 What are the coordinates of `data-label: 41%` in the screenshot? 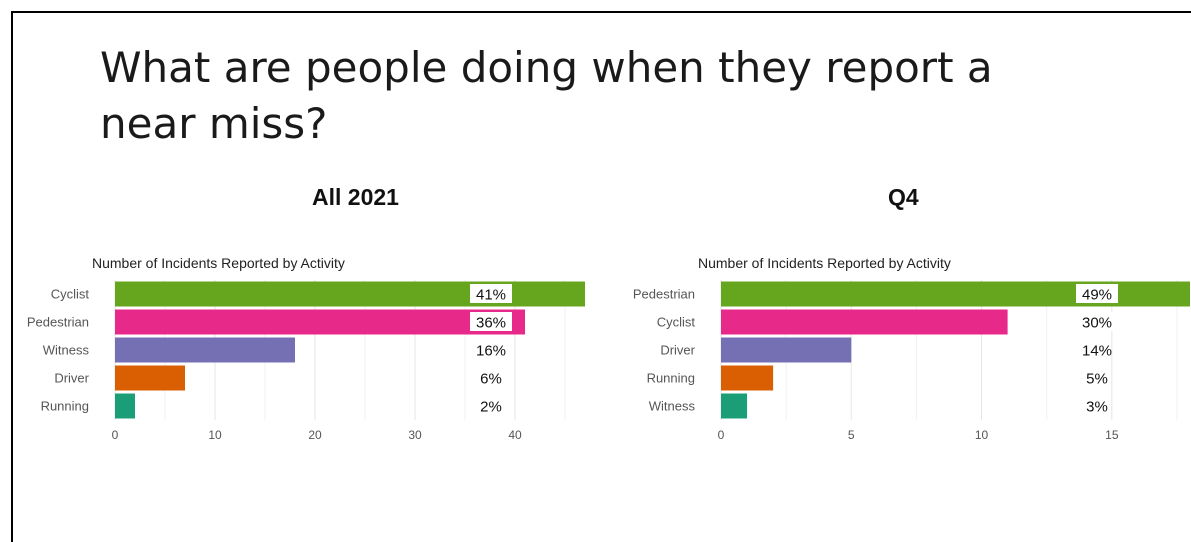 It's located at (491, 295).